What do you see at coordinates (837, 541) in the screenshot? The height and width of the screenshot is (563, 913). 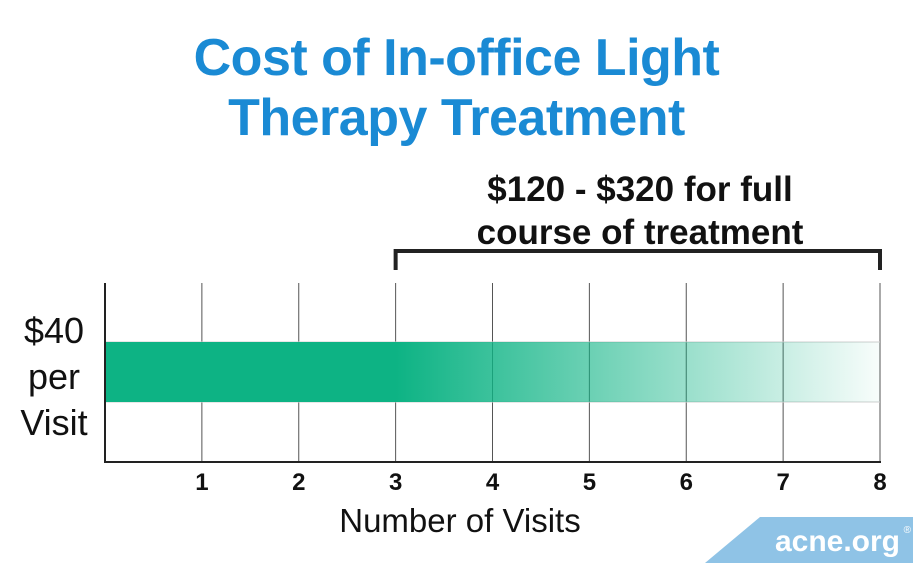 I see `logo-text: acne.org` at bounding box center [837, 541].